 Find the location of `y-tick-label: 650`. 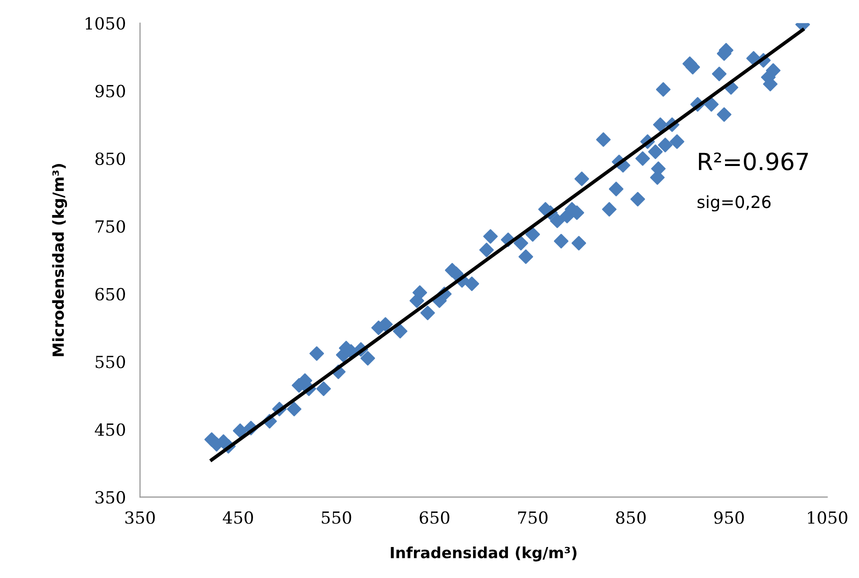

y-tick-label: 650 is located at coordinates (110, 294).